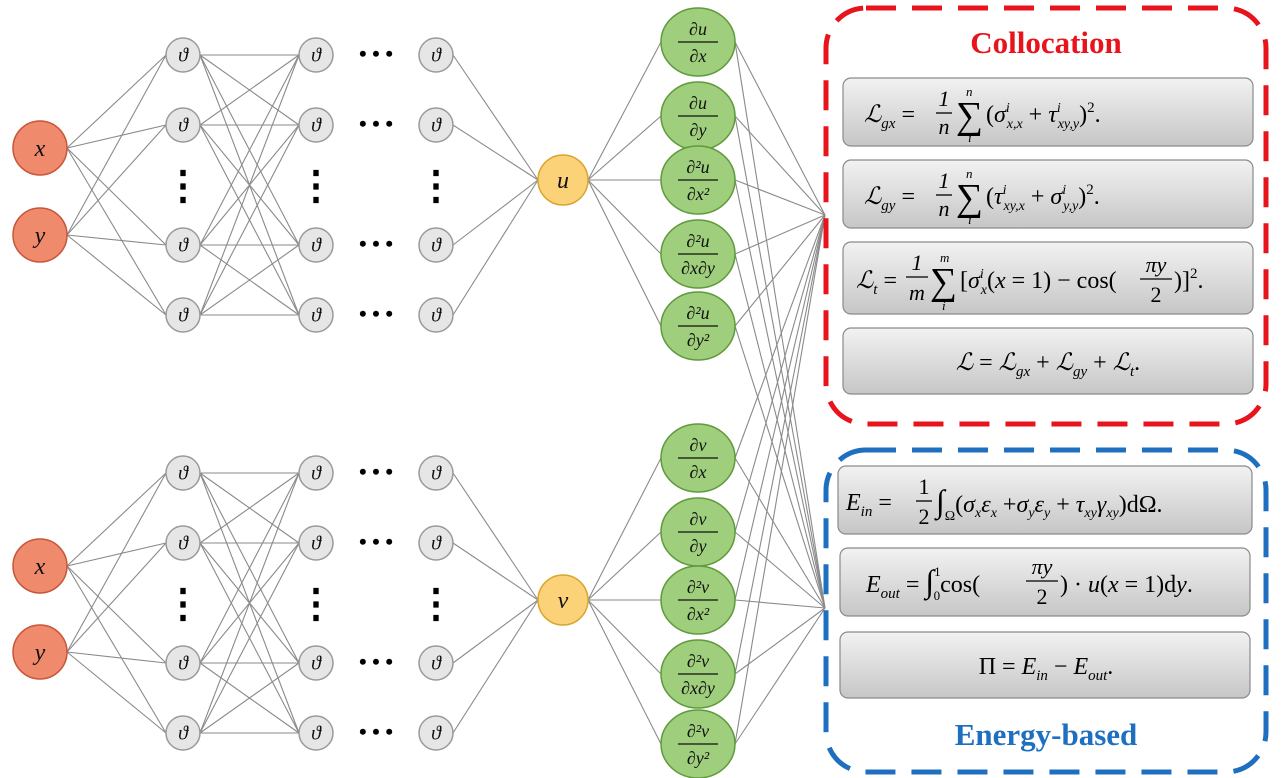  I want to click on upper-input-node-x: x, so click(40, 148).